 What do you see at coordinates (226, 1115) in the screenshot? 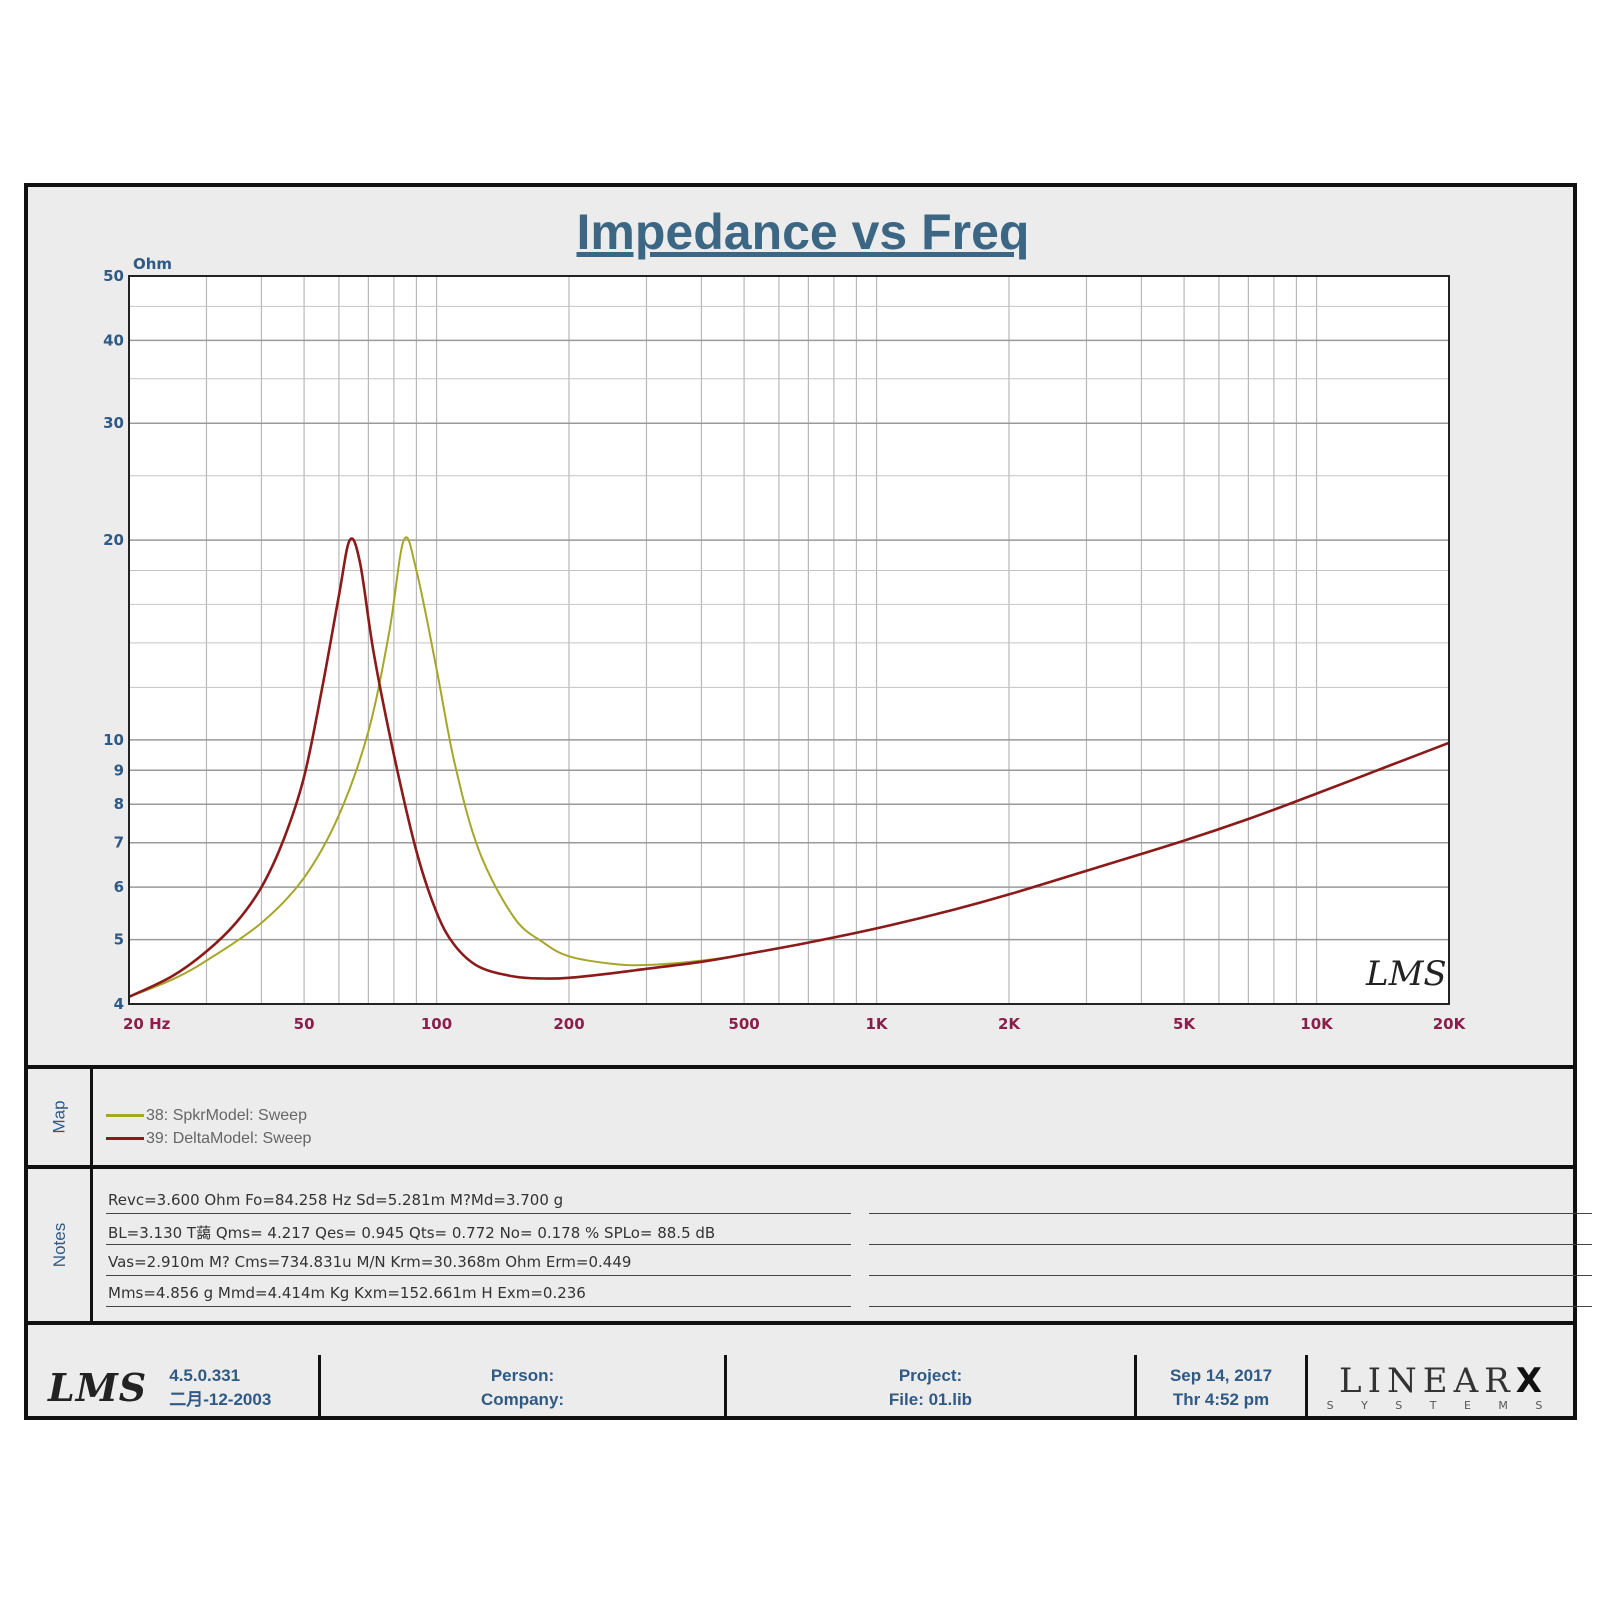
I see `legend-label-spkrmodel: 38: SpkrModel: Sweep` at bounding box center [226, 1115].